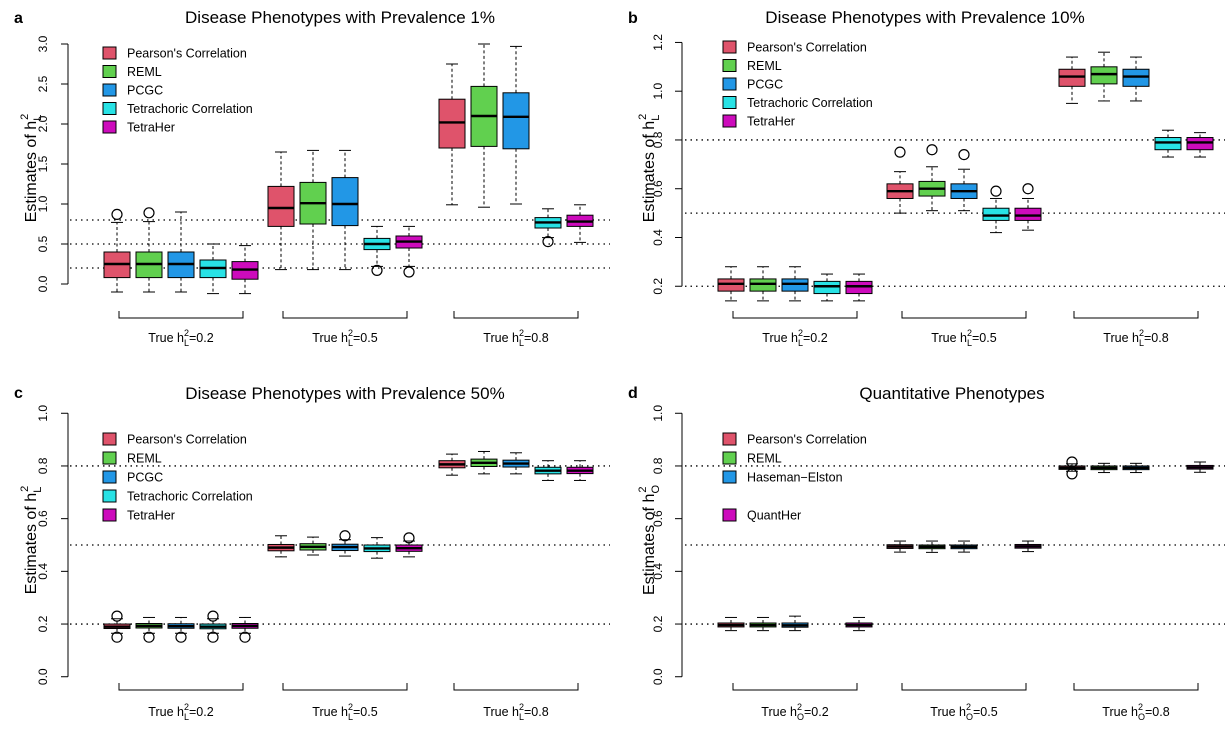  What do you see at coordinates (18, 393) in the screenshot?
I see `panel-letter-c: c` at bounding box center [18, 393].